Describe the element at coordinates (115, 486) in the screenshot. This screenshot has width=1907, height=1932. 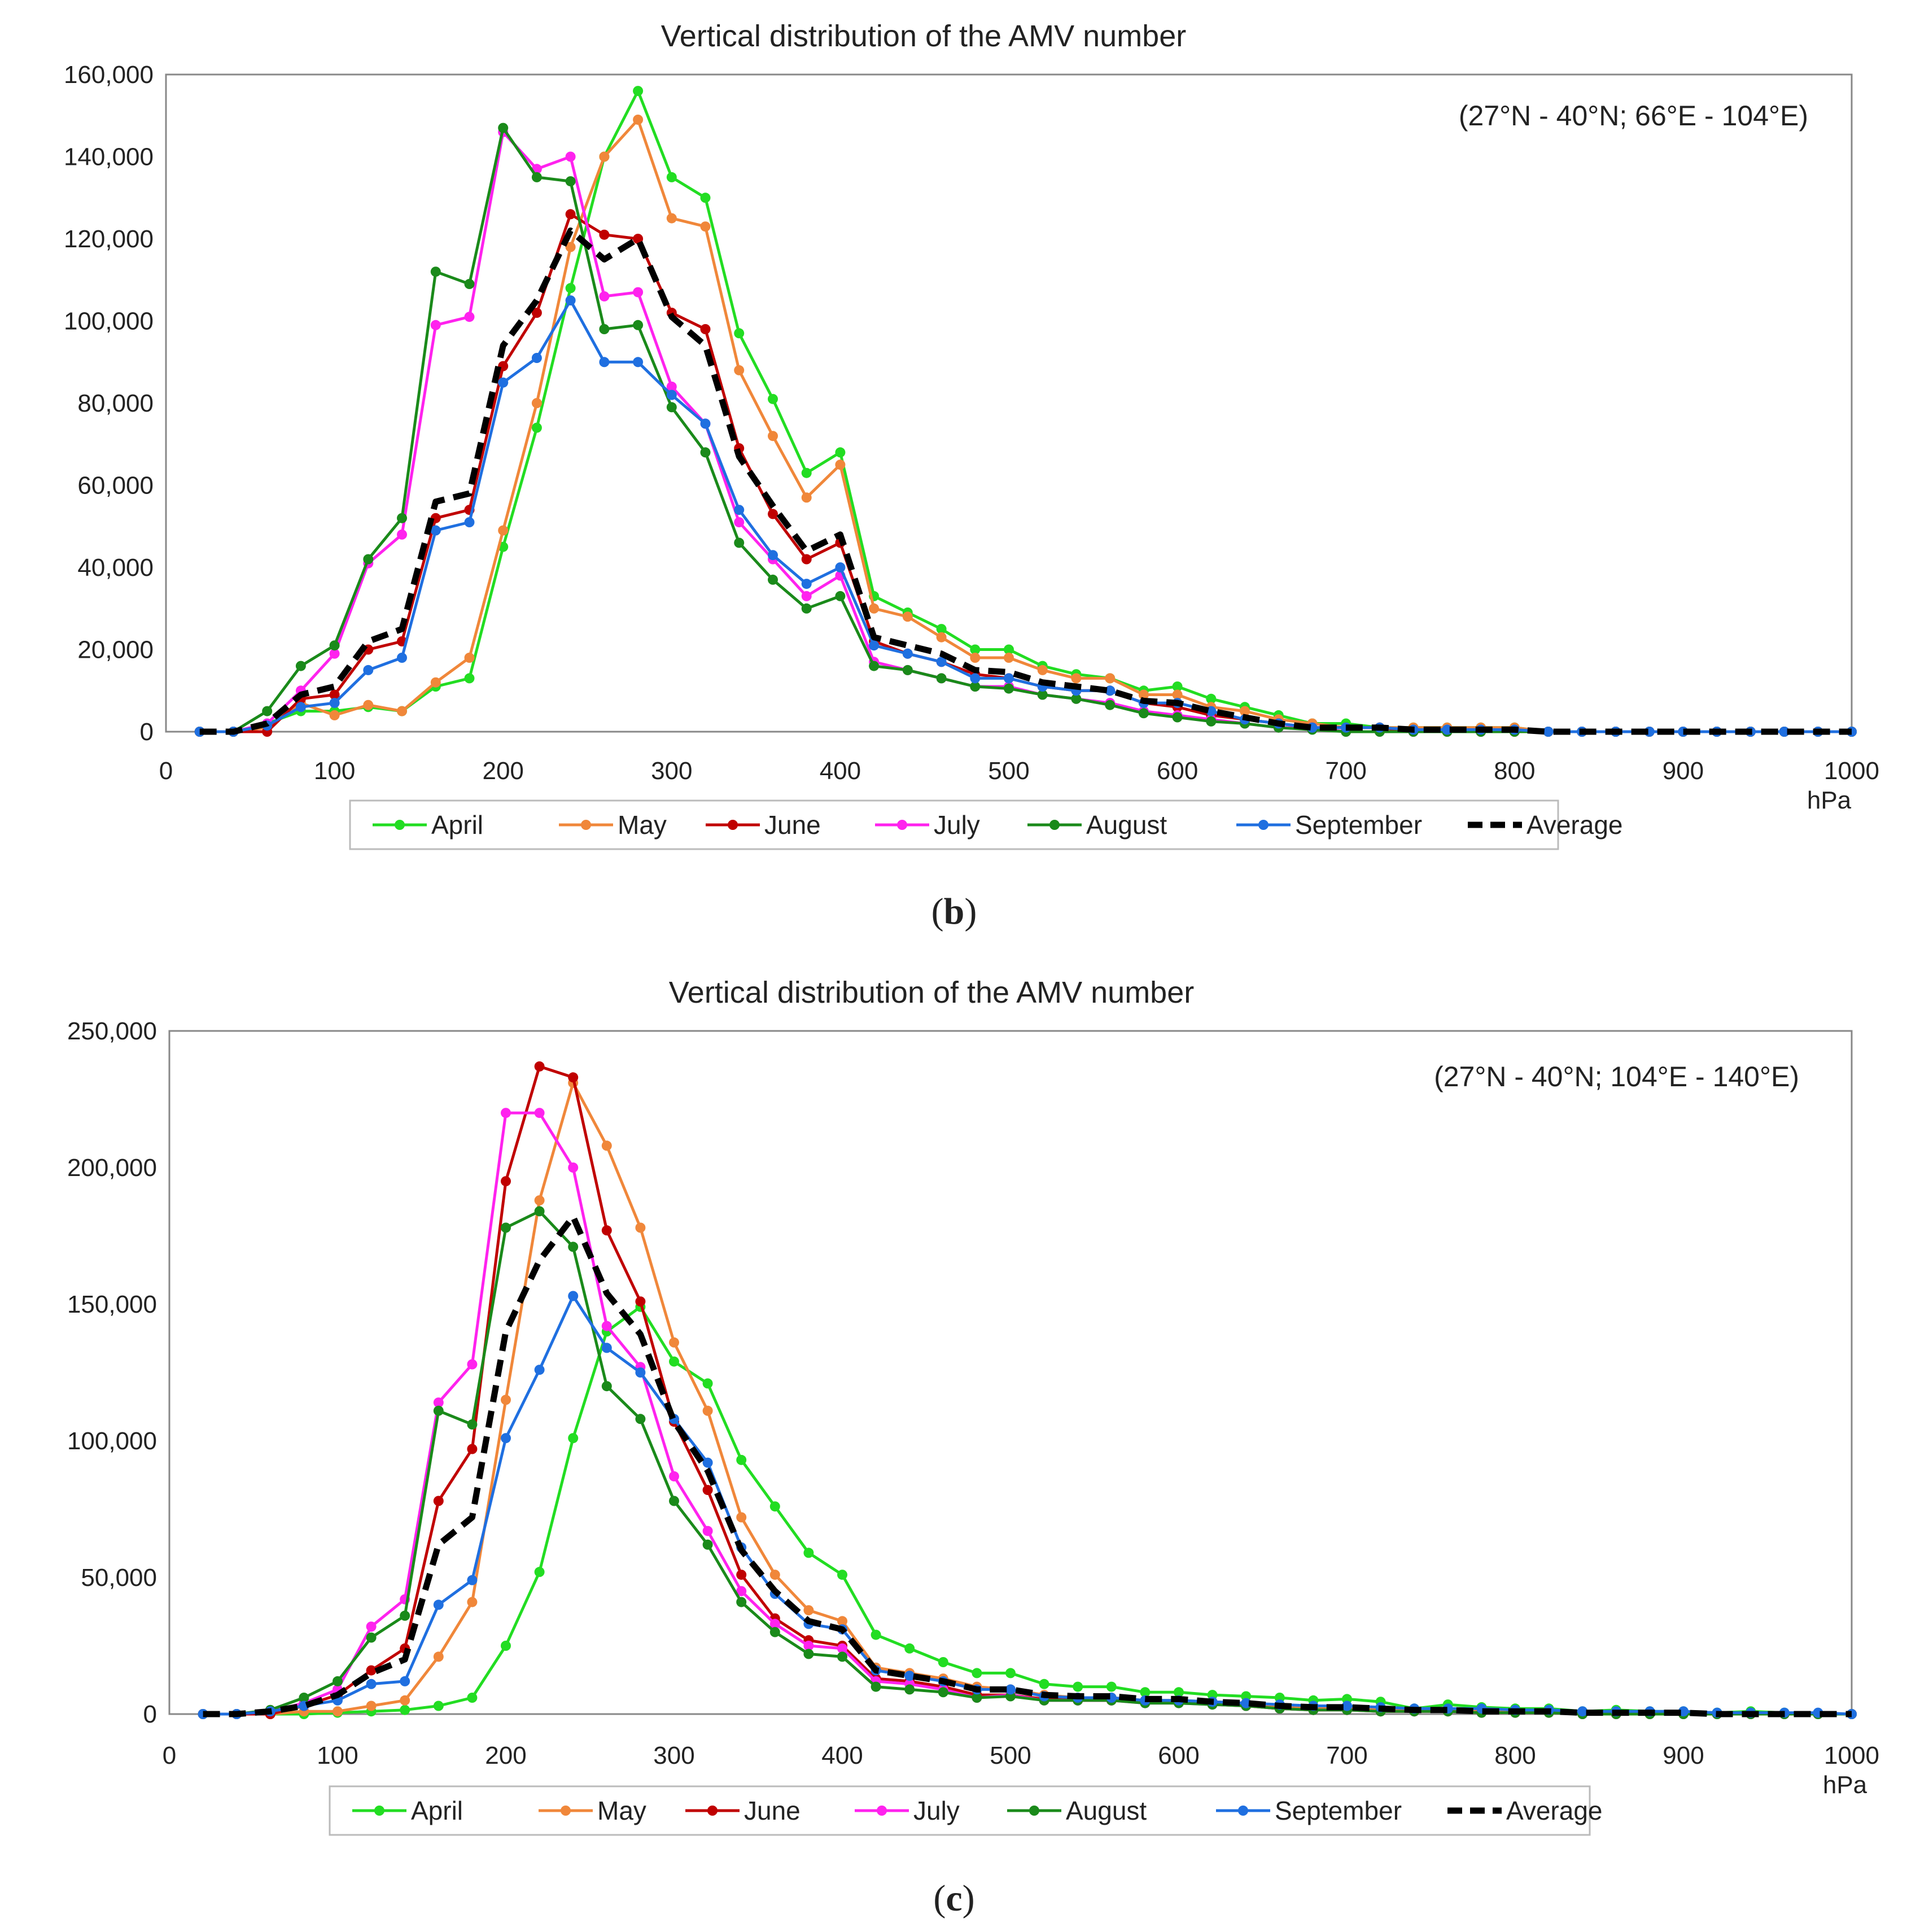
I see `y-tick-label: 60,000` at that location.